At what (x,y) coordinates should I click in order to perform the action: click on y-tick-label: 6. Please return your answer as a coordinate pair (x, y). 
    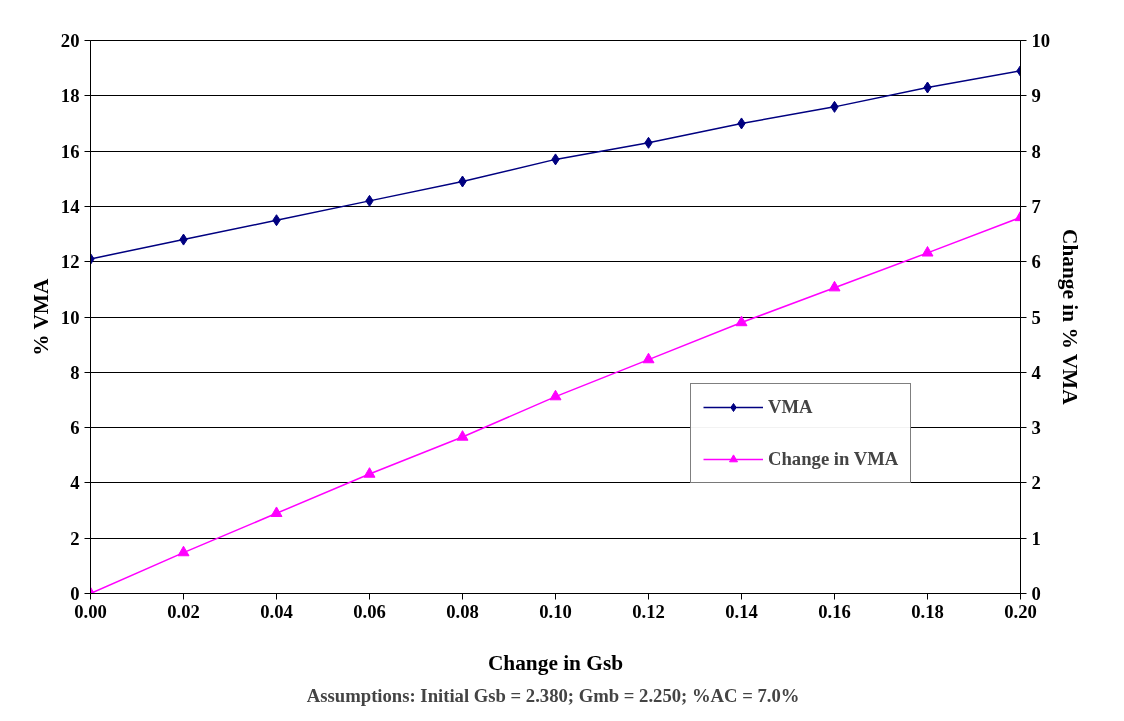
    Looking at the image, I should click on (75, 428).